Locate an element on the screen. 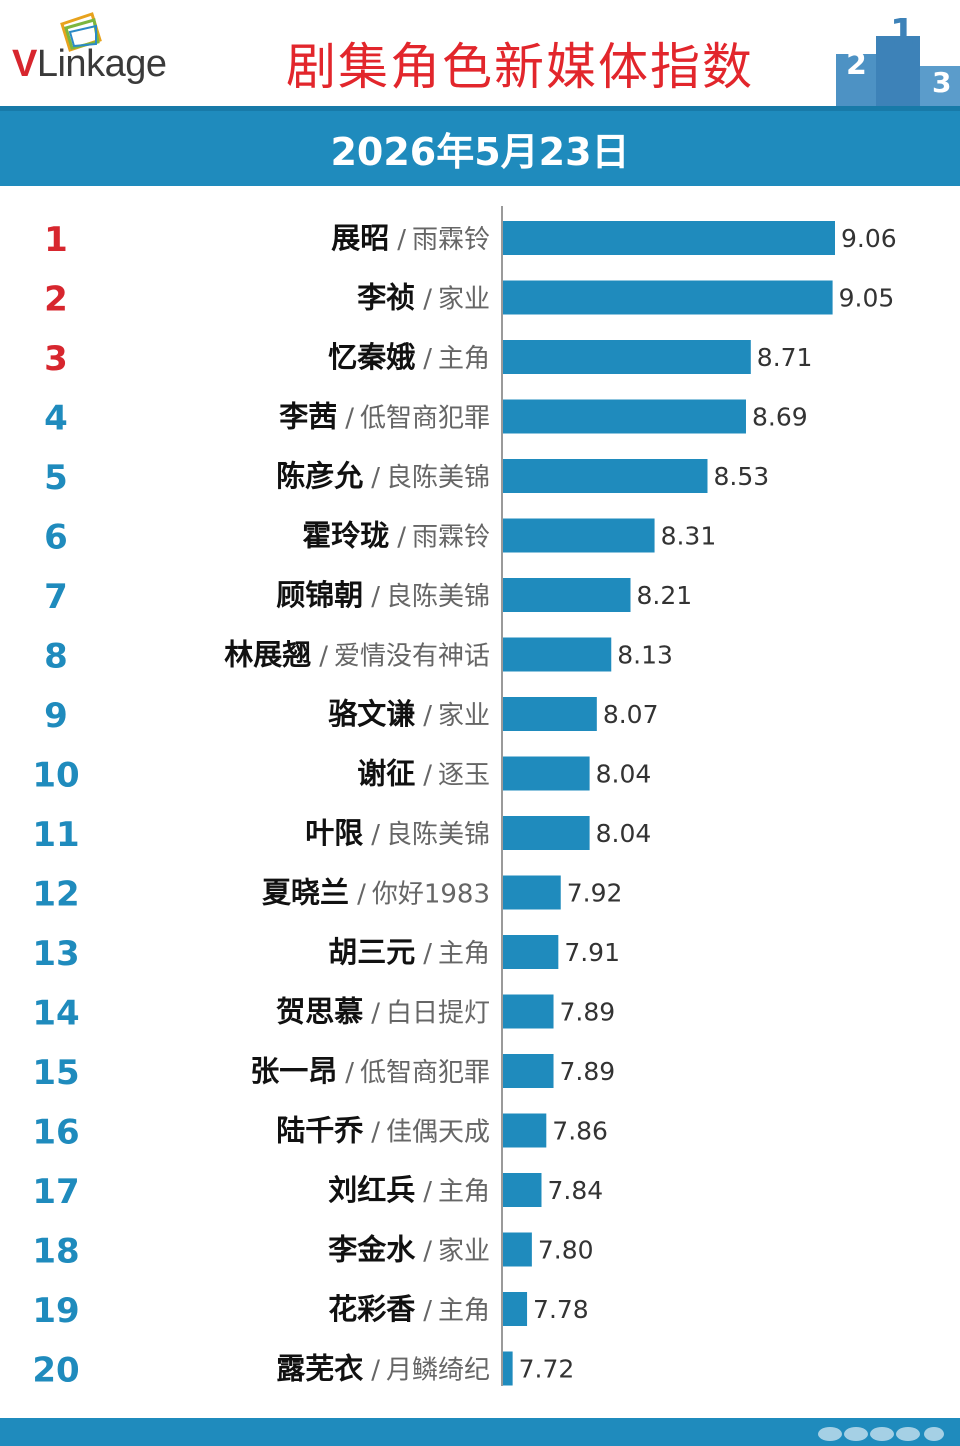 The image size is (960, 1446). category-label: 骆文谦 / 家业 is located at coordinates (409, 714).